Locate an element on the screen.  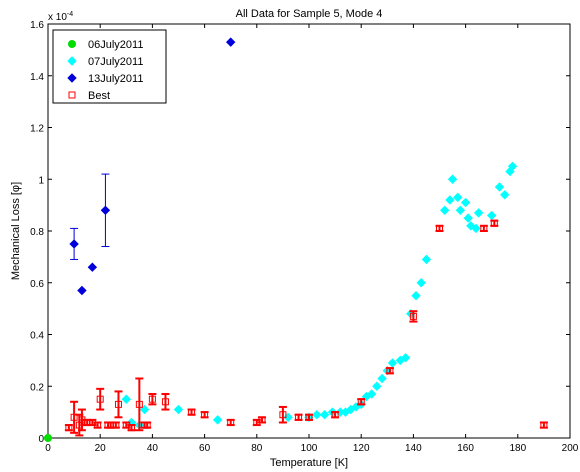
legend-label: 07July2011 is located at coordinates (115, 62).